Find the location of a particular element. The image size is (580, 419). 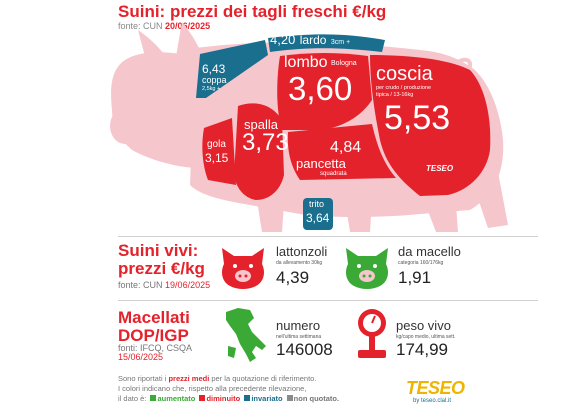

cut-lombo-shape is located at coordinates (324, 91).